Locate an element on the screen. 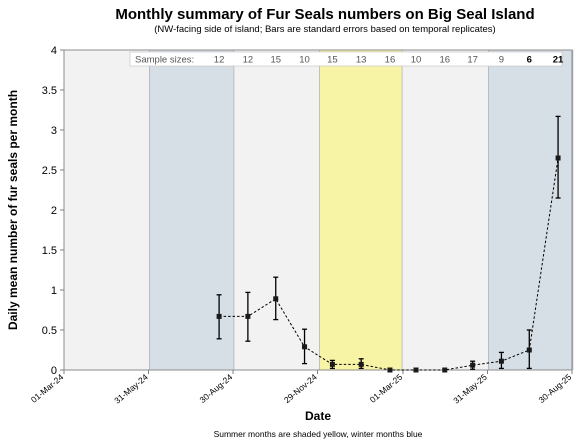 The height and width of the screenshot is (445, 583). sample-size: 9 is located at coordinates (501, 60).